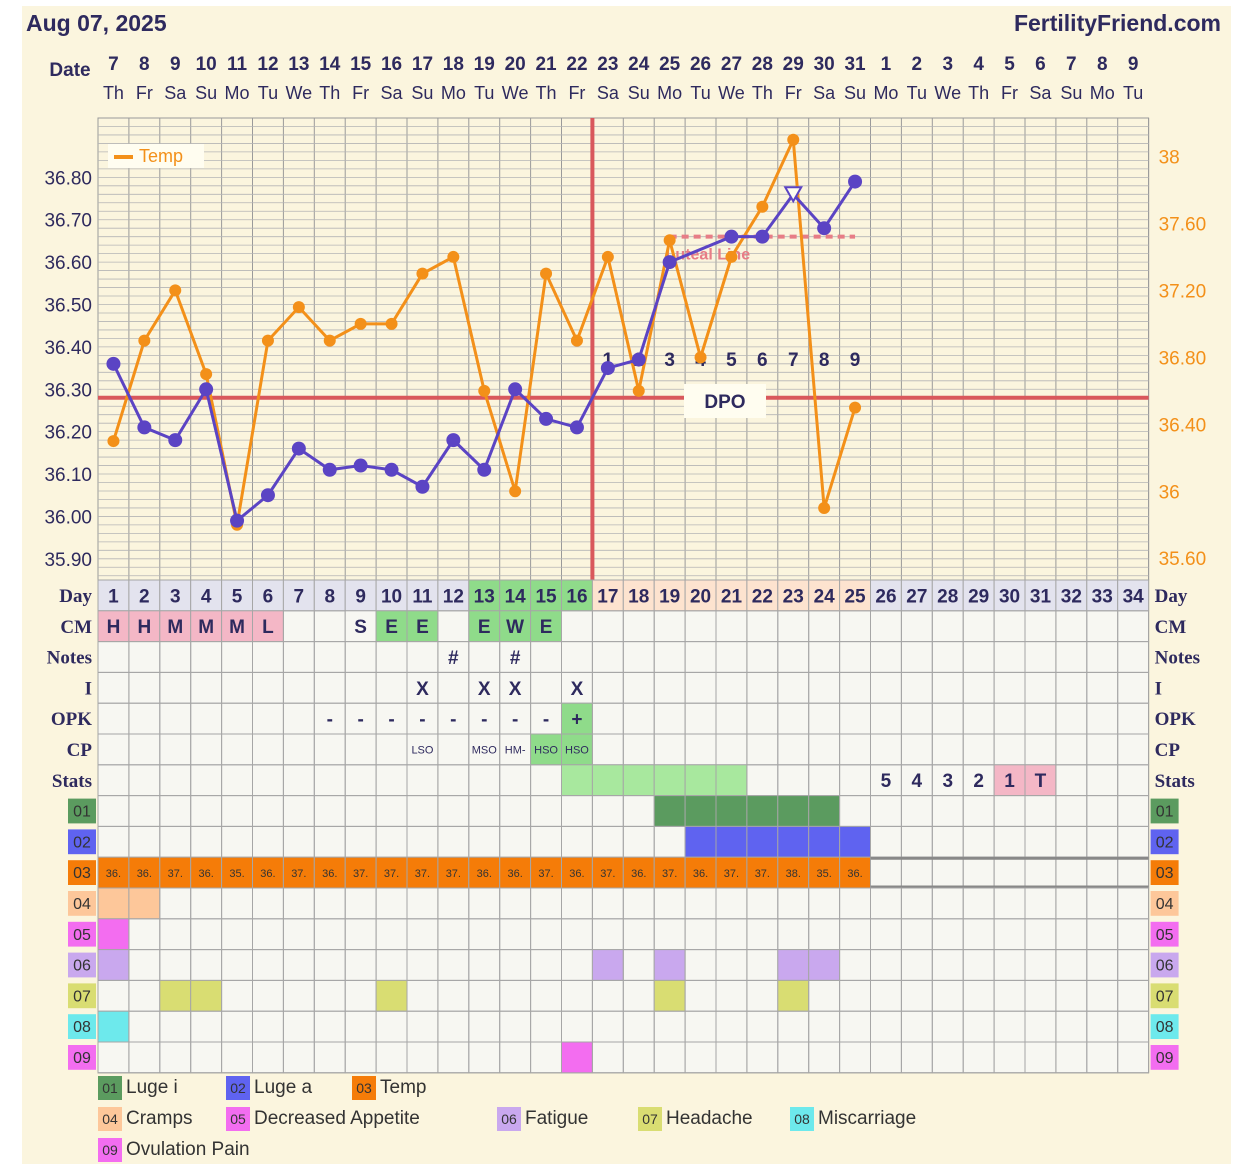 This screenshot has width=1239, height=1170. Describe the element at coordinates (422, 750) in the screenshot. I see `table-cell-text: LSO` at that location.